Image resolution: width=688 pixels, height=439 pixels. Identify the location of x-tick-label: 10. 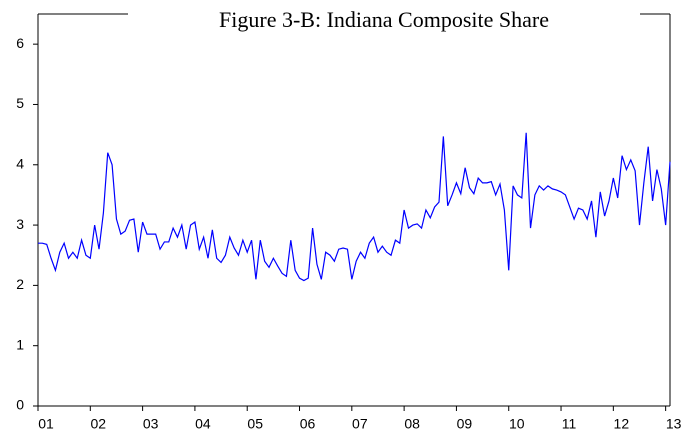
(517, 424).